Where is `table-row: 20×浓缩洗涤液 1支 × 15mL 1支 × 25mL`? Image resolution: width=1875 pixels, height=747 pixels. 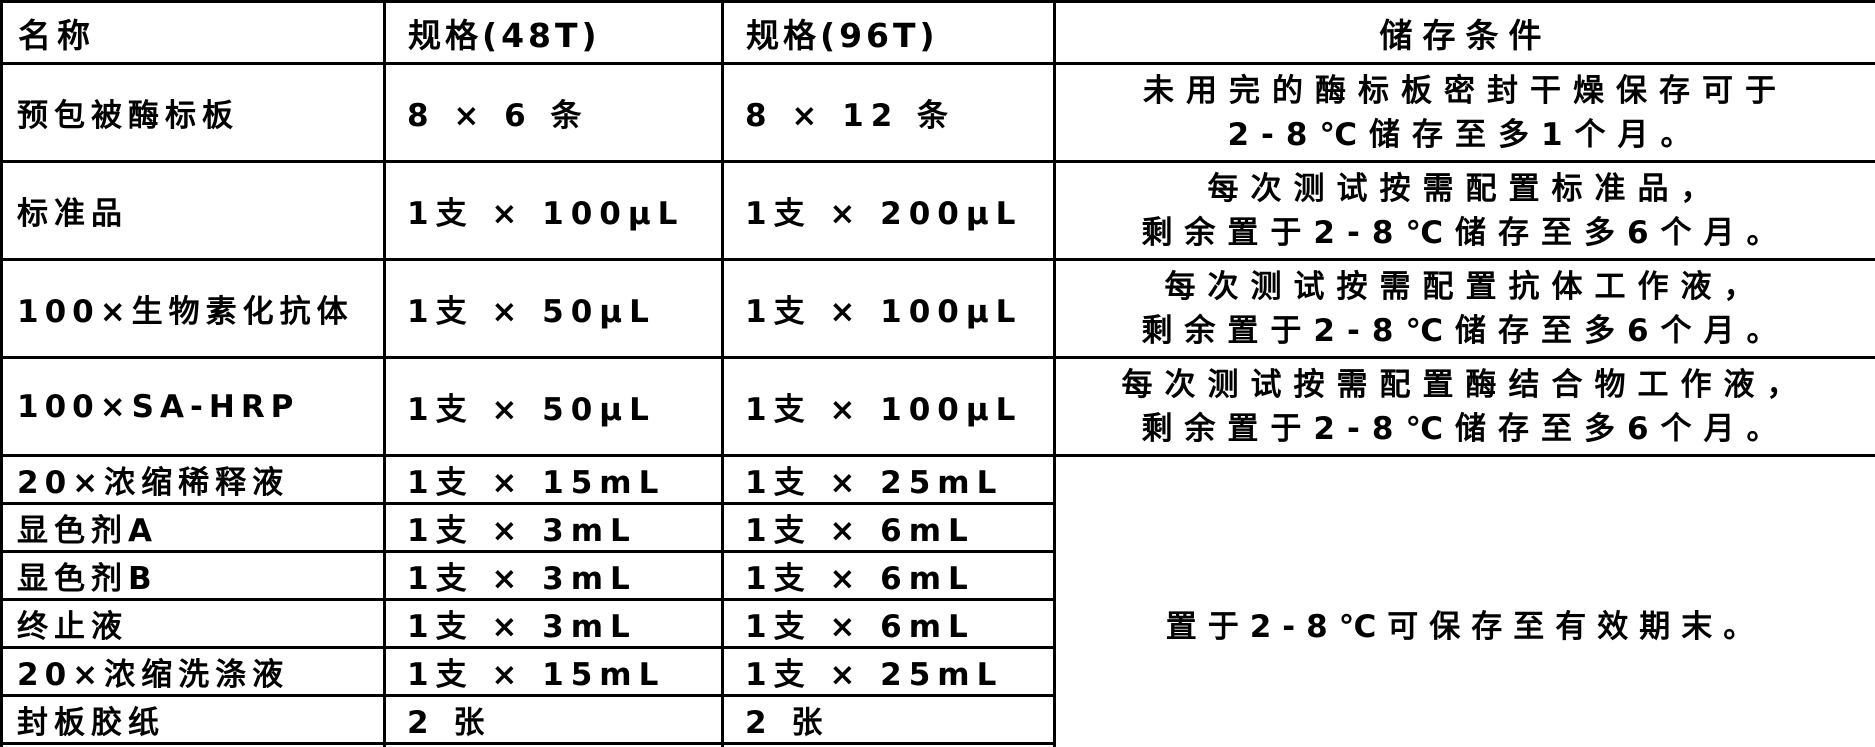 table-row: 20×浓缩洗涤液 1支 × 15mL 1支 × 25mL is located at coordinates (937, 671).